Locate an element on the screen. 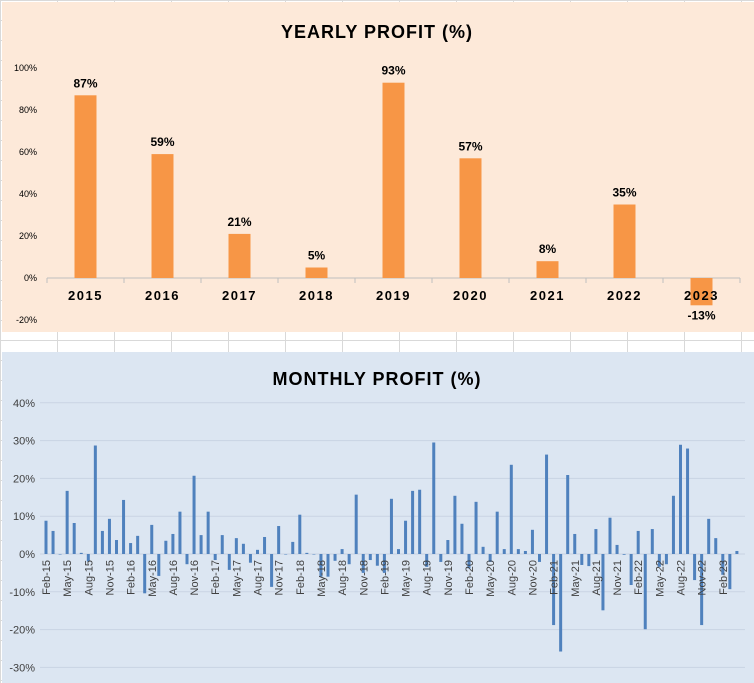  x-tick-label: Aug-15 is located at coordinates (89, 577).